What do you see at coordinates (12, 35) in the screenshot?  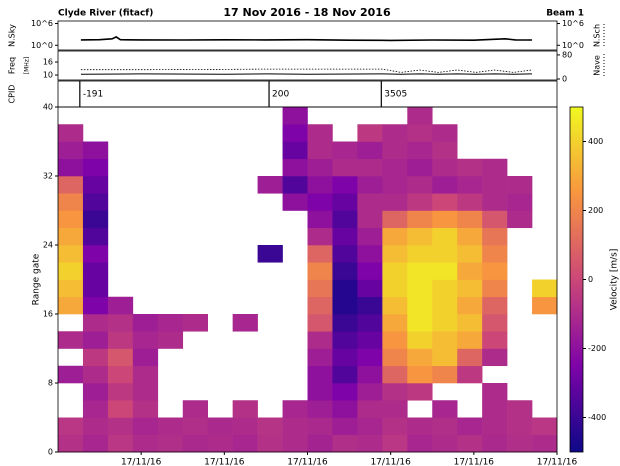 I see `y-axis-label: N.Sky` at bounding box center [12, 35].